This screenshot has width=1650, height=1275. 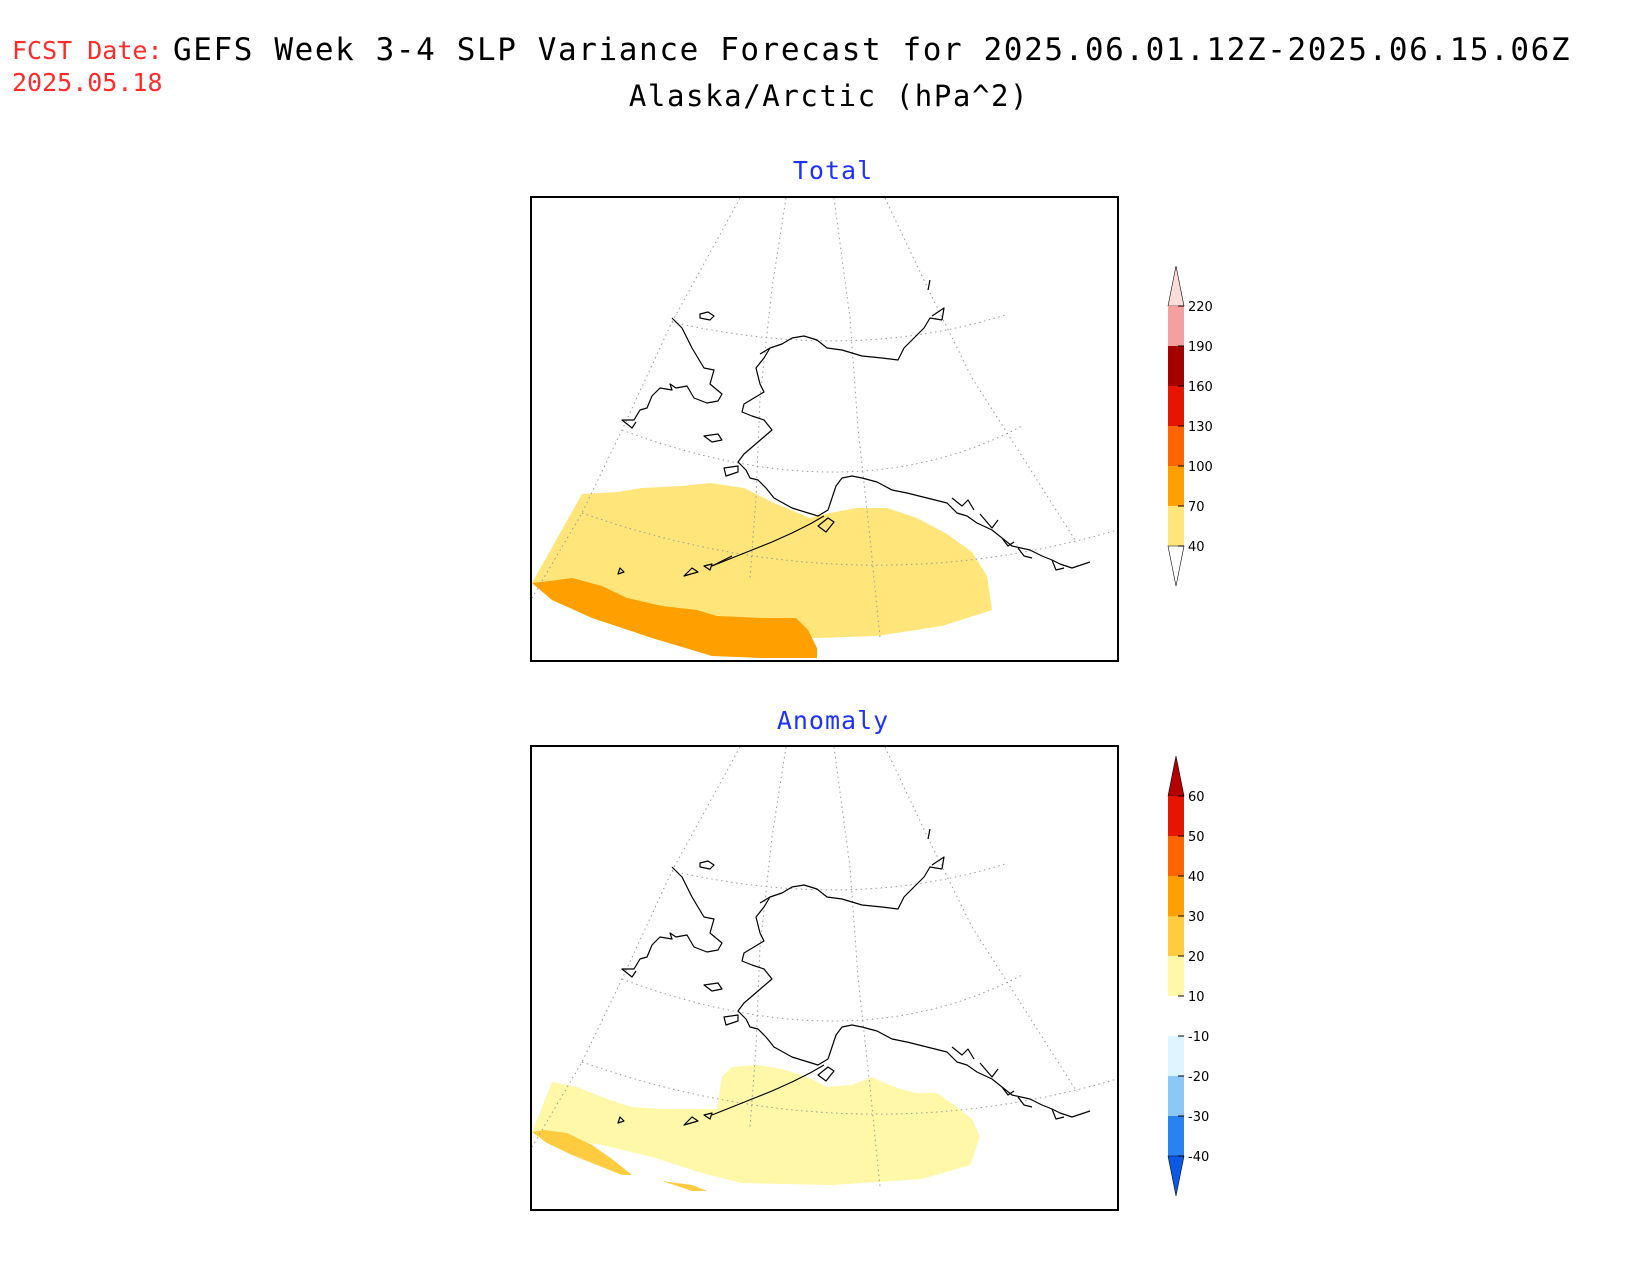 I want to click on map-panel-total, so click(x=824, y=429).